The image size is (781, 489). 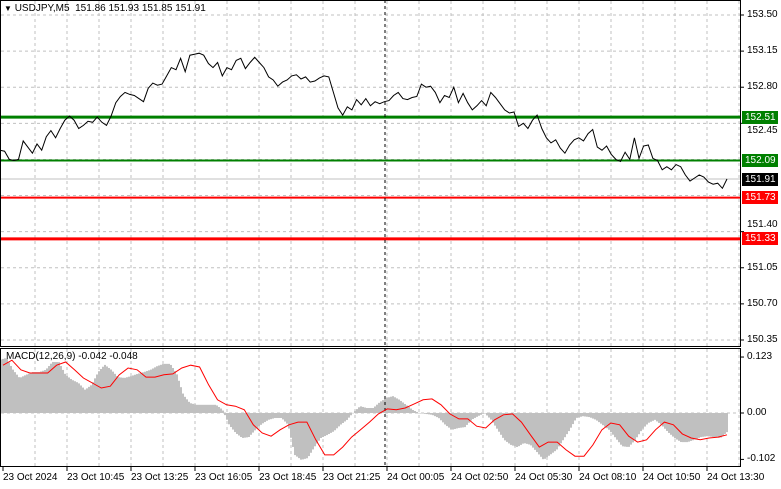 I want to click on time-label: 23 Oct 10:45, so click(x=96, y=477).